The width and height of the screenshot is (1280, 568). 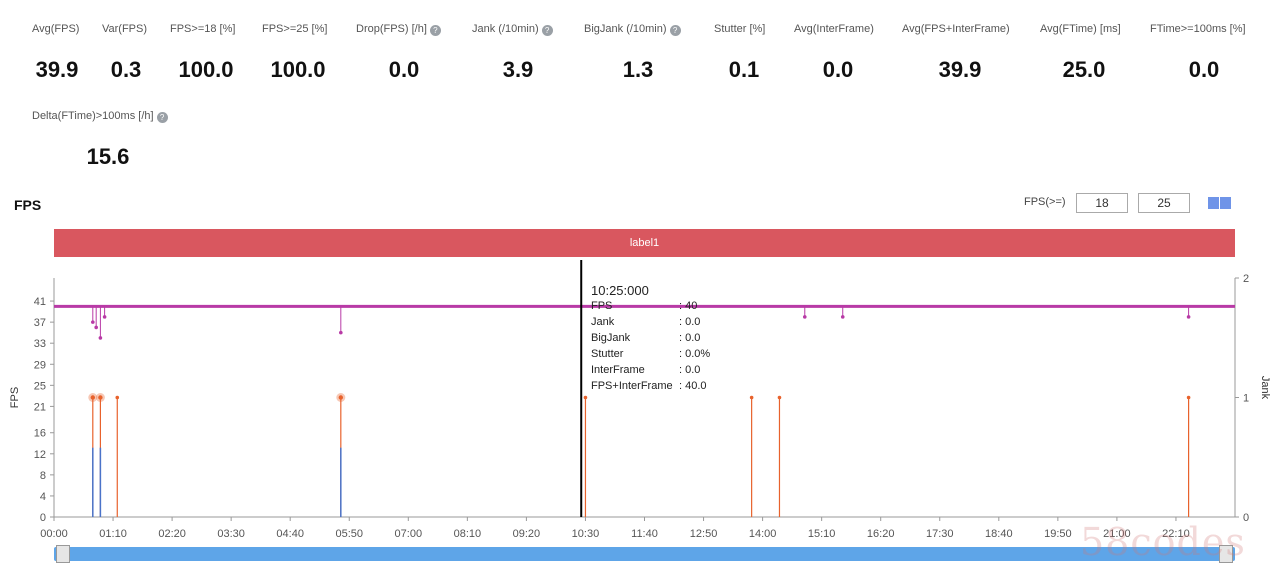 I want to click on y-tick-label: 21, so click(x=40, y=407).